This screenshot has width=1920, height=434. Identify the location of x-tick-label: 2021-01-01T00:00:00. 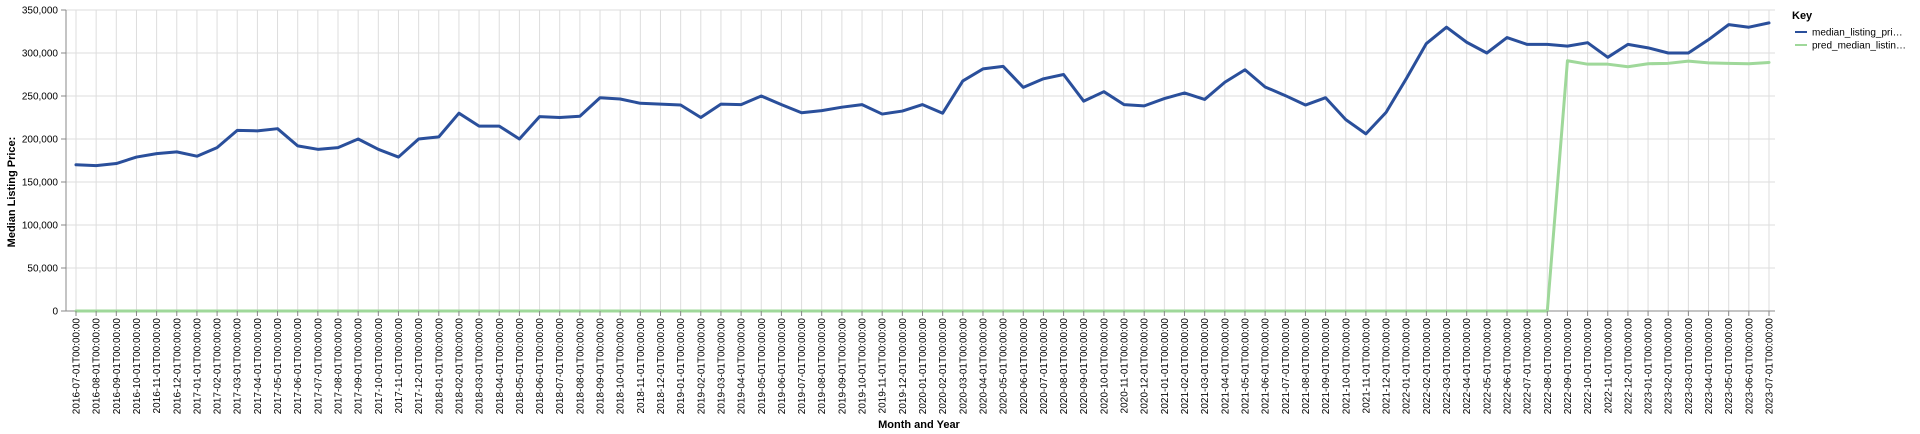
(1165, 366).